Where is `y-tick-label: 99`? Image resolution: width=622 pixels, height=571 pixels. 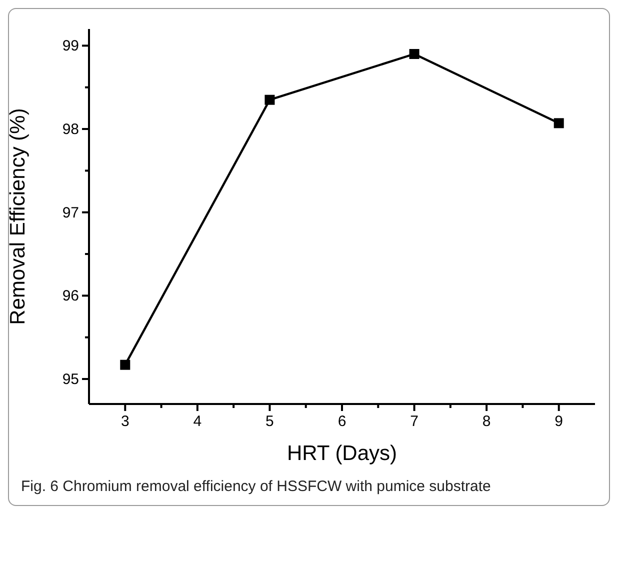 y-tick-label: 99 is located at coordinates (70, 46).